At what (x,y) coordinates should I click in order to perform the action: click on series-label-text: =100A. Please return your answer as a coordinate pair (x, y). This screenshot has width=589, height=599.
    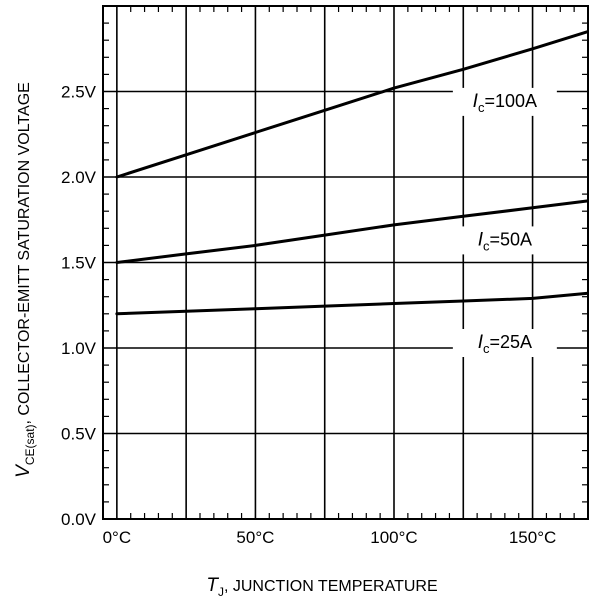
    Looking at the image, I should click on (510, 101).